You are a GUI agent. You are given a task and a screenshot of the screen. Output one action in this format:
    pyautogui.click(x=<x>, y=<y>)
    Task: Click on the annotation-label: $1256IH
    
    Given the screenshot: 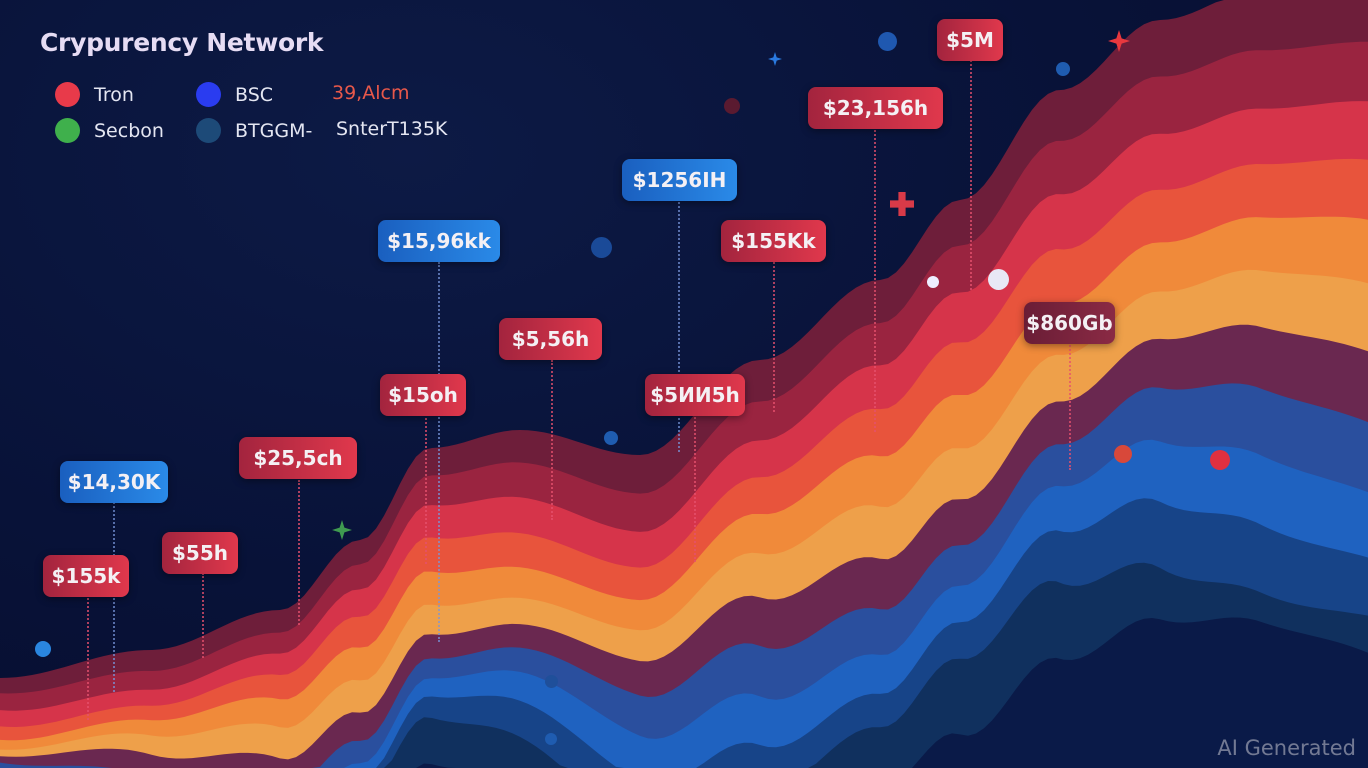 What is the action you would take?
    pyautogui.click(x=679, y=180)
    